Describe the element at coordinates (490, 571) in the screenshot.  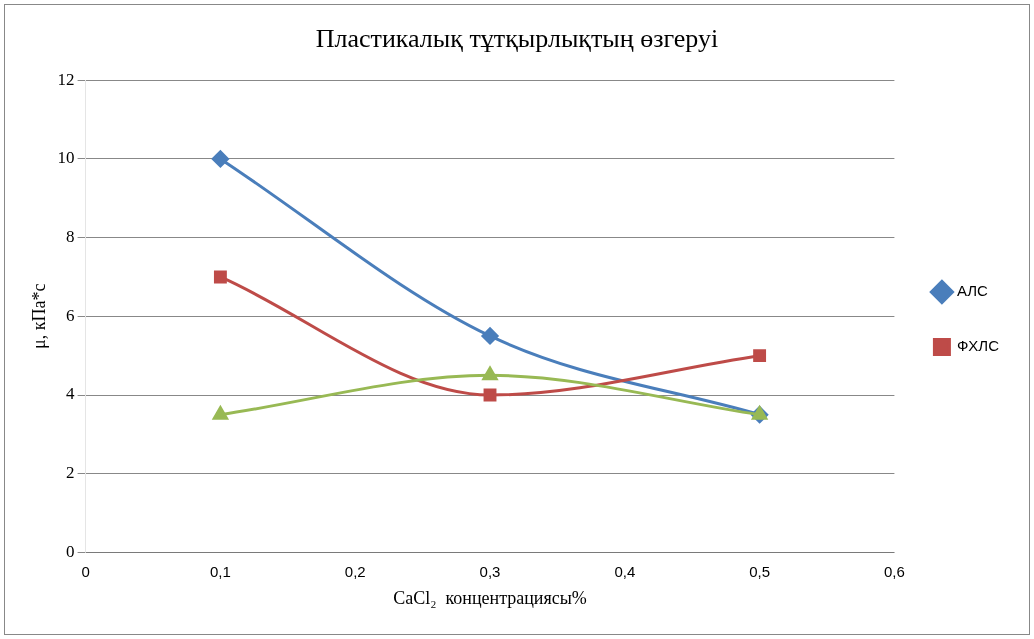
I see `x-tick-label: 0,3` at that location.